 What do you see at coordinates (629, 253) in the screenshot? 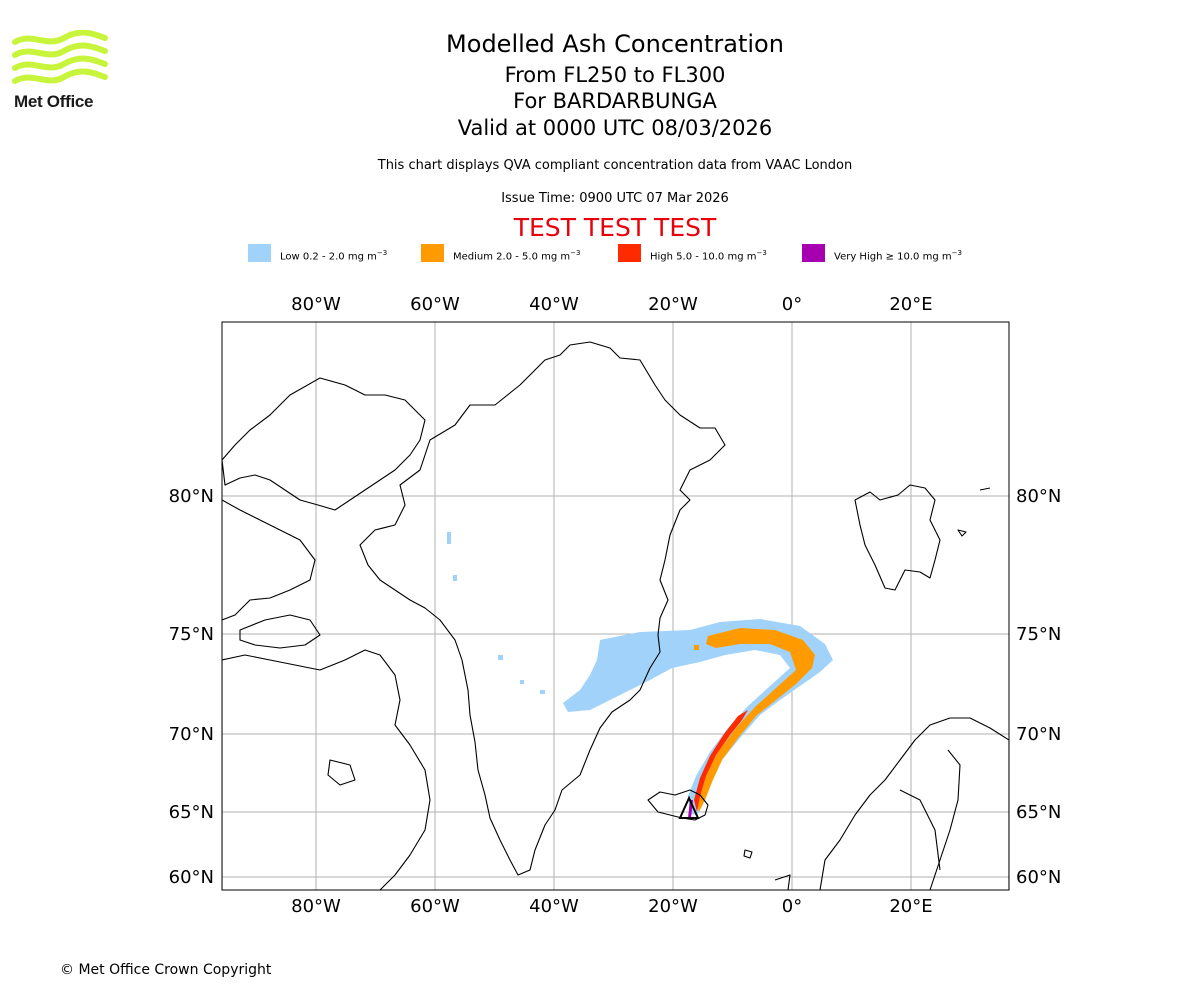
I see `legend-swatch-high` at bounding box center [629, 253].